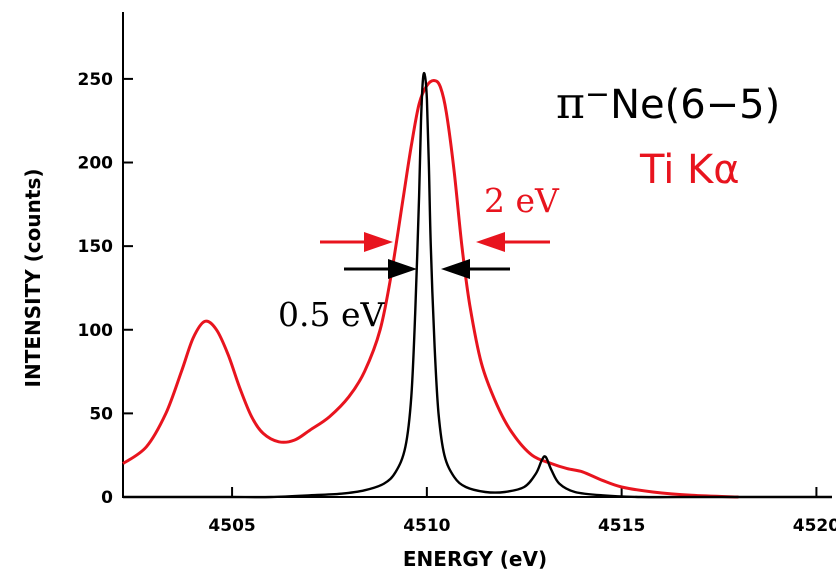  What do you see at coordinates (96, 331) in the screenshot?
I see `y-tick-label-2: 100` at bounding box center [96, 331].